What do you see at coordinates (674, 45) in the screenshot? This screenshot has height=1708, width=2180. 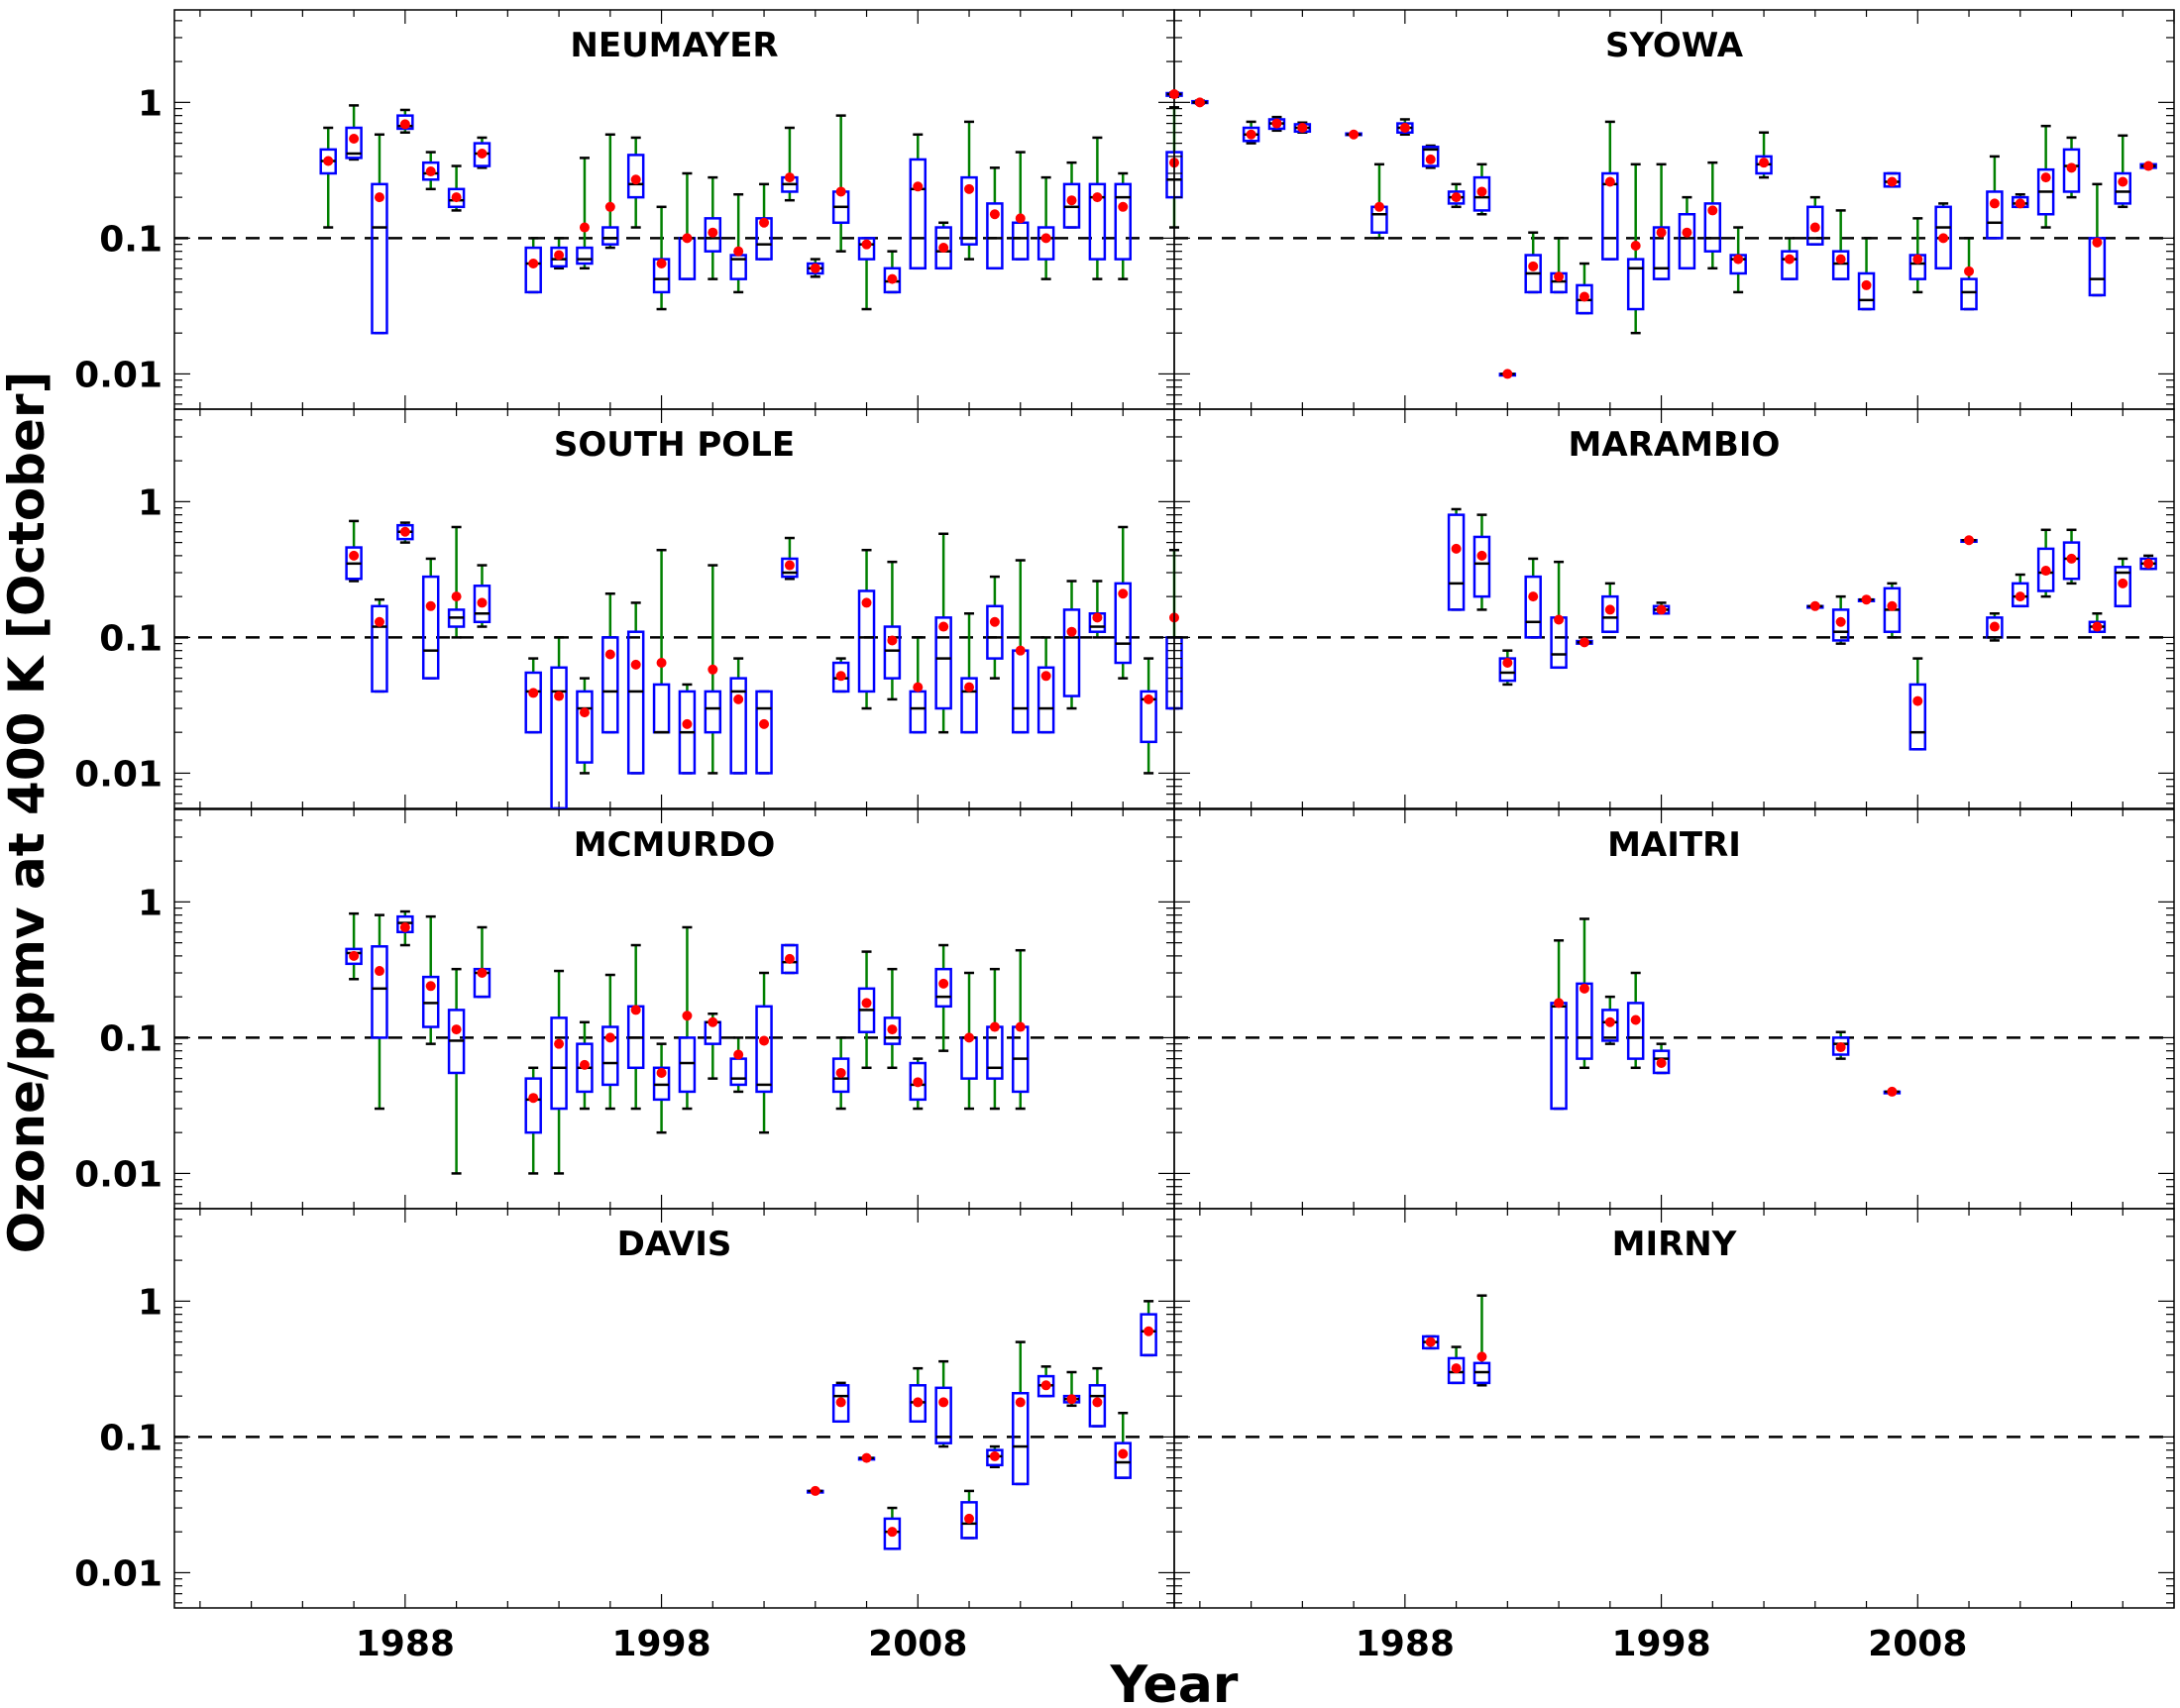 I see `panel-title: NEUMAYER` at bounding box center [674, 45].